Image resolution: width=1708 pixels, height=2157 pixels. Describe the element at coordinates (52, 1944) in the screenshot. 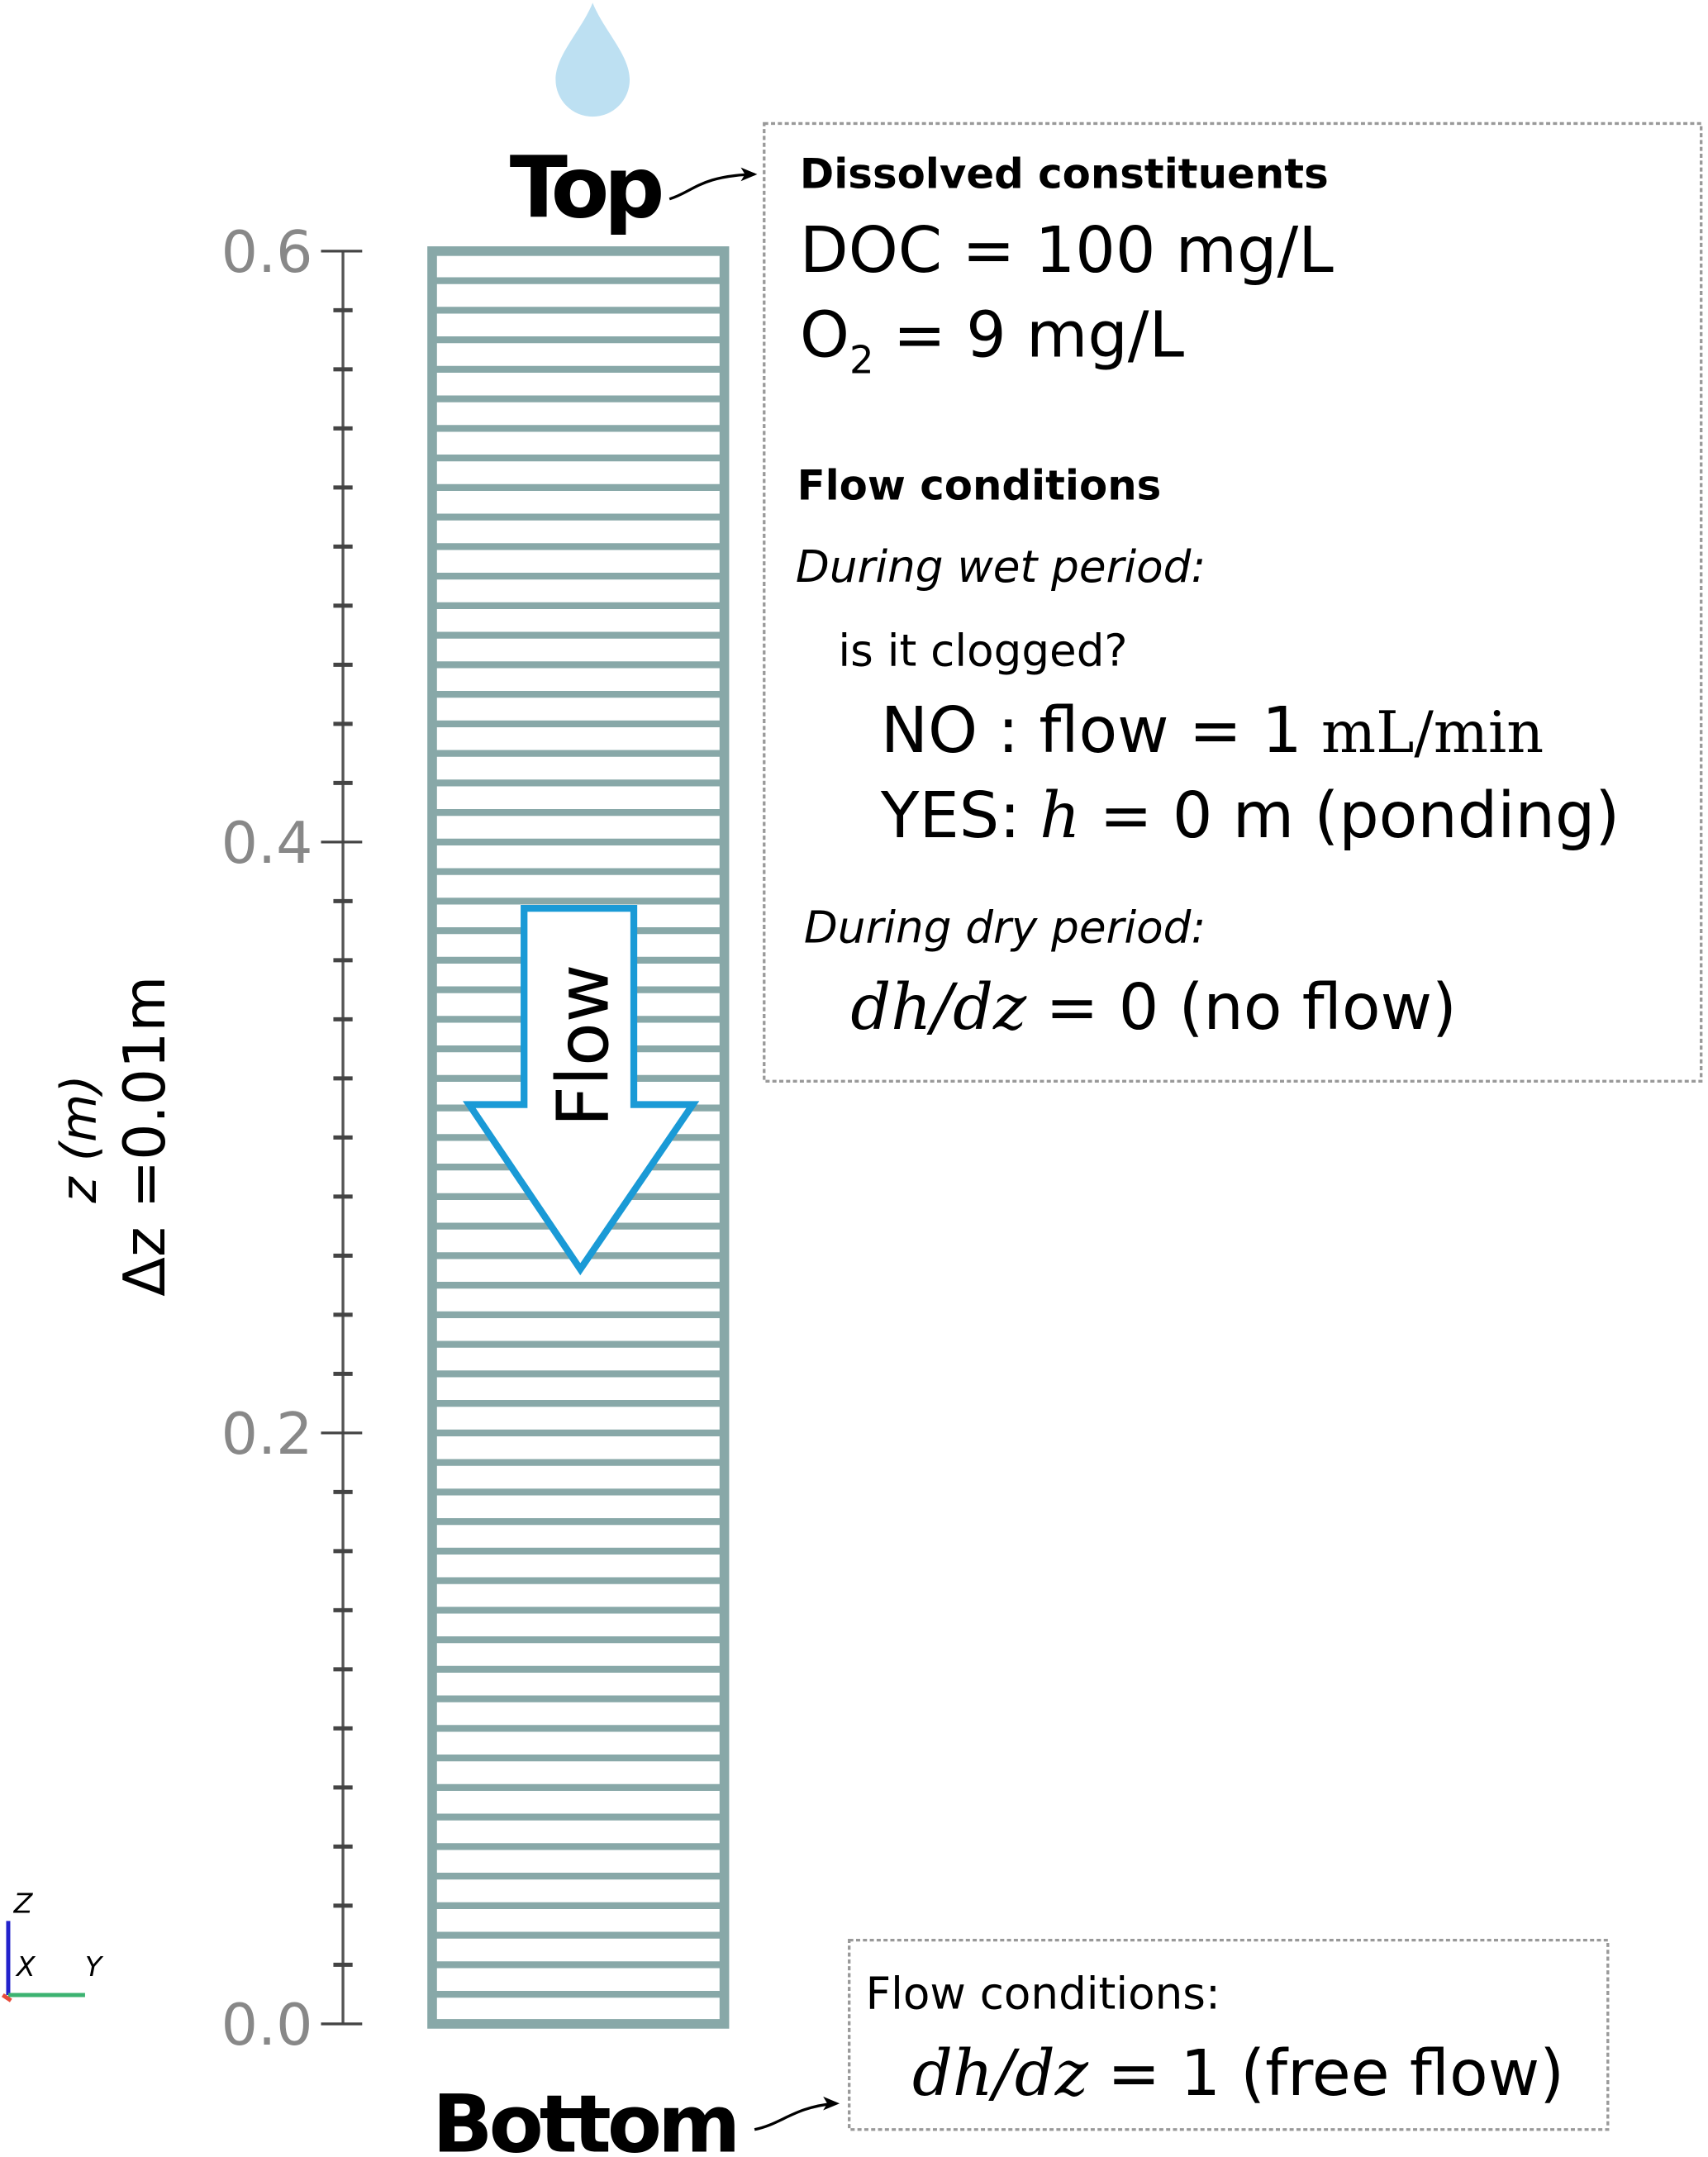

I see `axis-triad: Z X Y` at that location.